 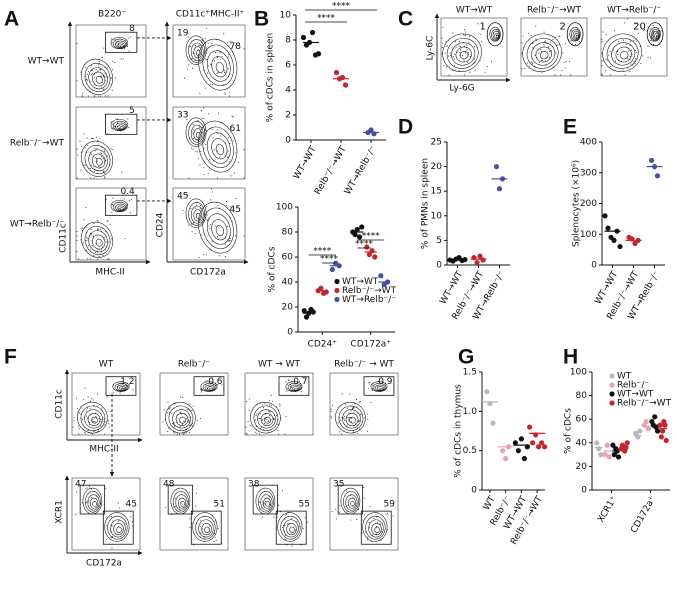 I want to click on subset-value: 45, so click(x=131, y=504).